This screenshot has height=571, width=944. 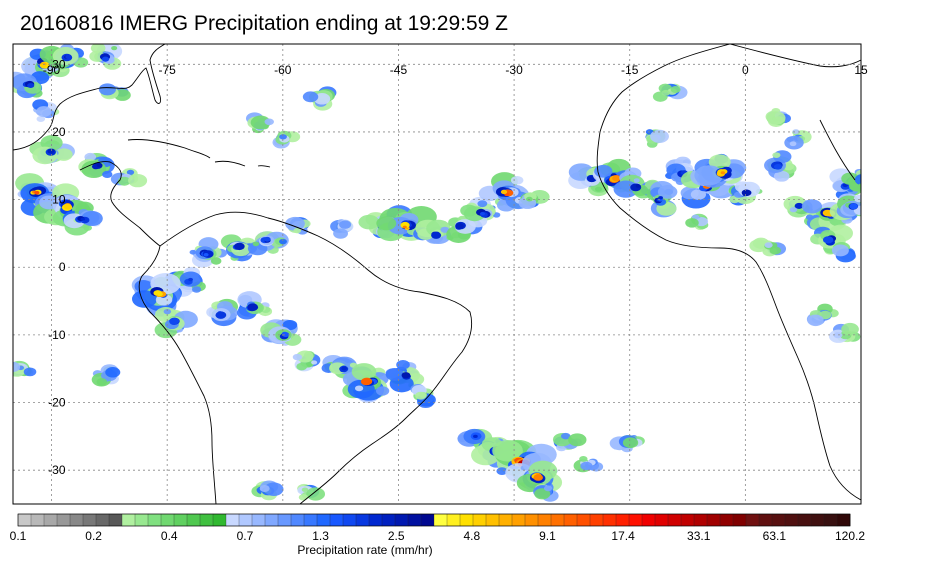 I want to click on coastline-puerto-rico, so click(x=264, y=166).